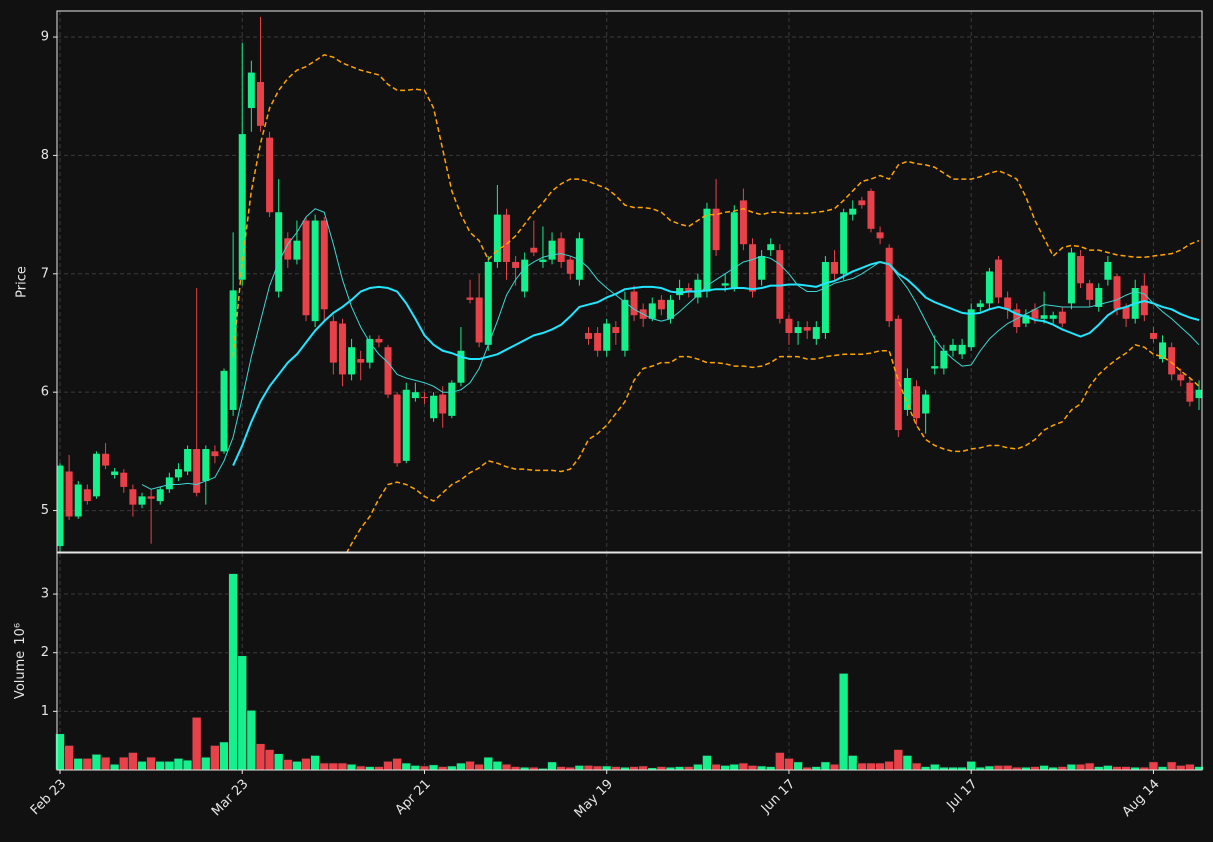 This screenshot has height=842, width=1213. Describe the element at coordinates (20, 634) in the screenshot. I see `volume-multiplier: 10⁶` at that location.